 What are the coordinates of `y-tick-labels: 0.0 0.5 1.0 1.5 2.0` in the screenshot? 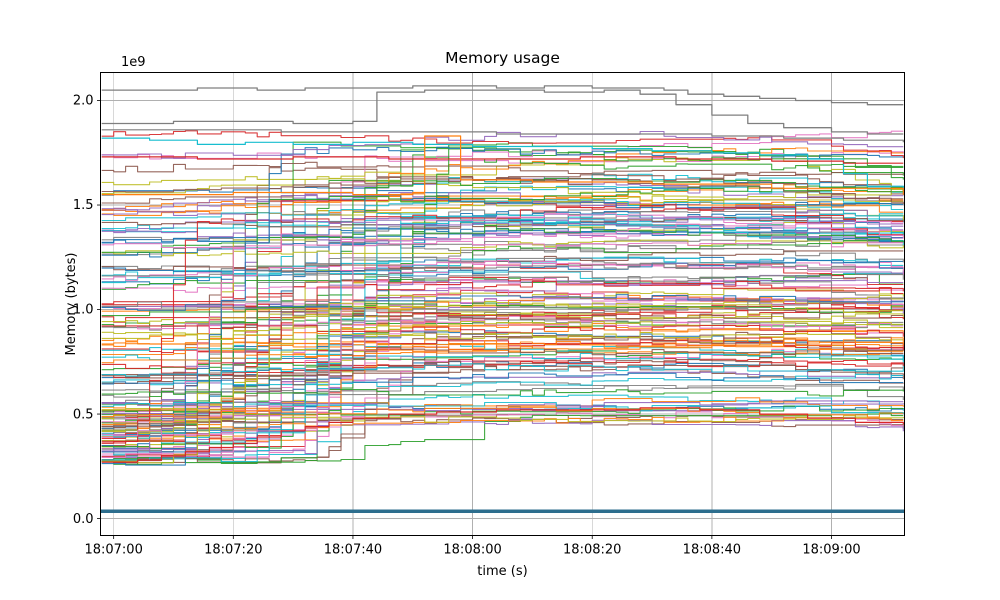 It's located at (83, 310).